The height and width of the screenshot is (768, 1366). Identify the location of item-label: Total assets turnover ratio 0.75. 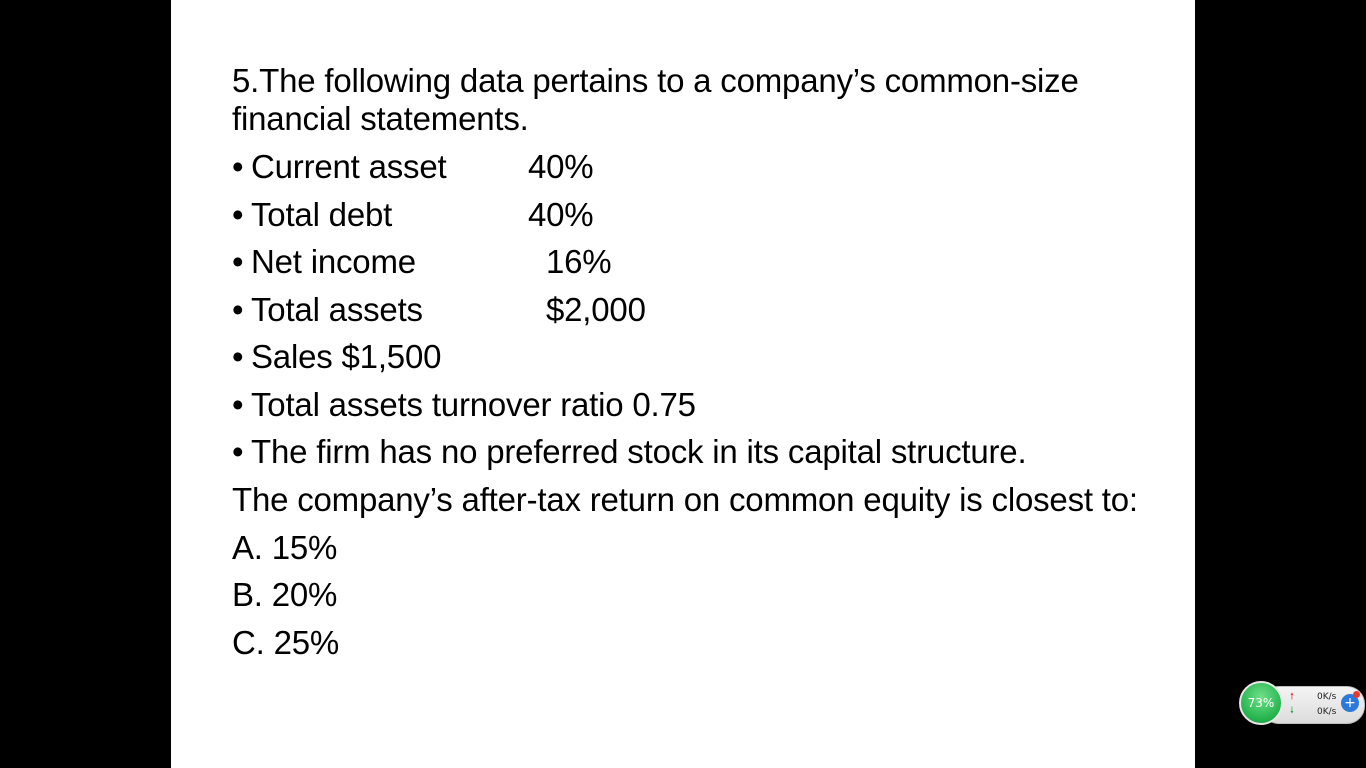
(473, 404).